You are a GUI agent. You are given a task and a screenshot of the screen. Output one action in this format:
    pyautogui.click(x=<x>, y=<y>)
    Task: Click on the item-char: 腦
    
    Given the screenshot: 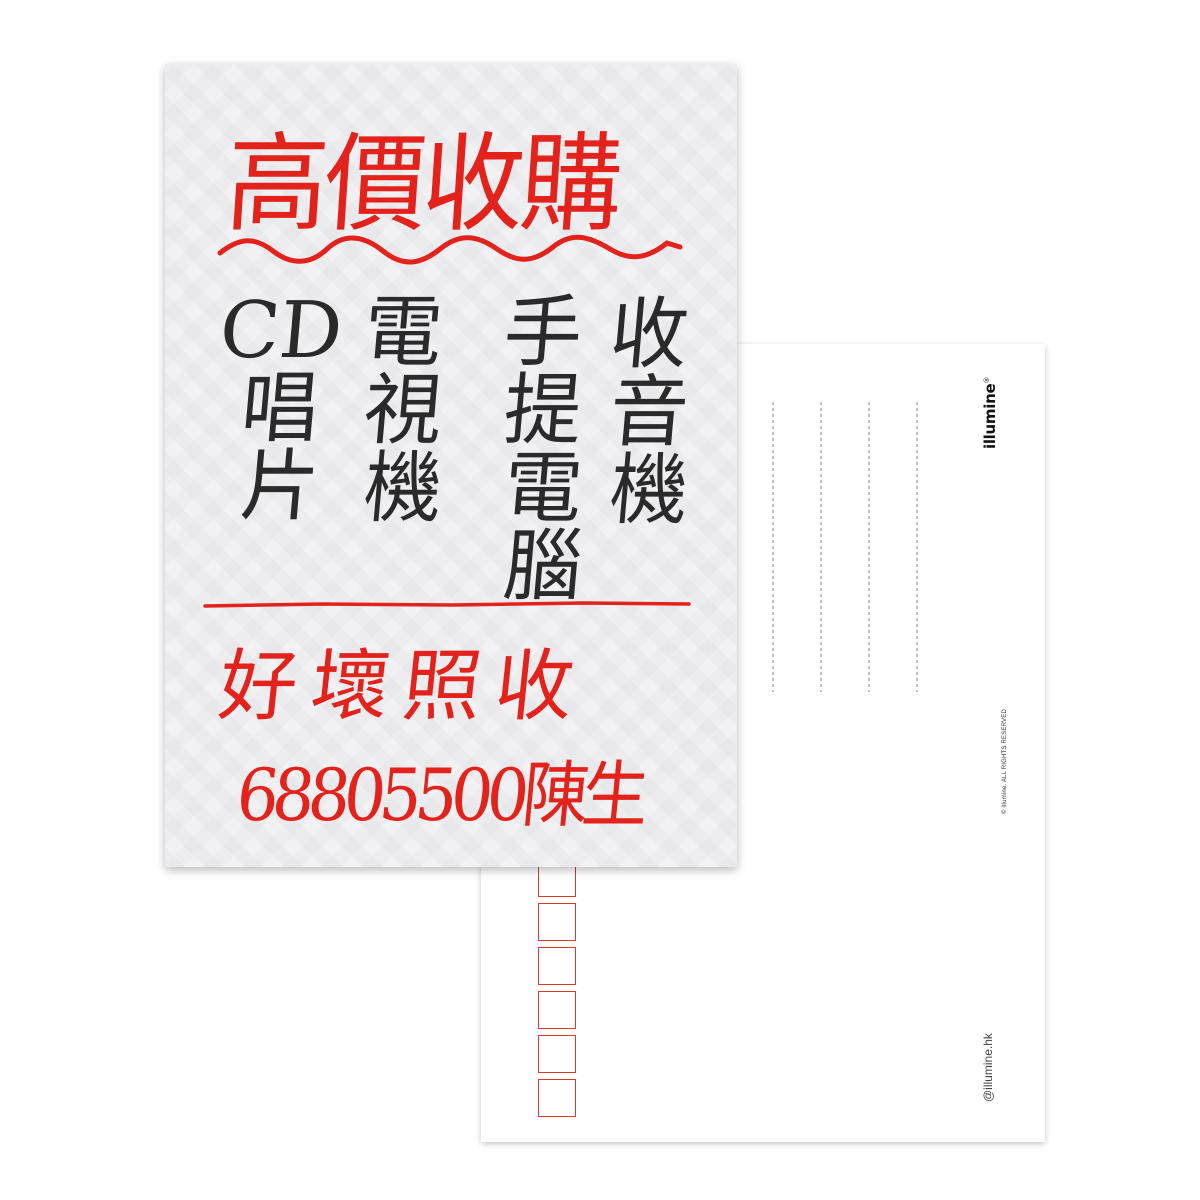 What is the action you would take?
    pyautogui.click(x=543, y=567)
    